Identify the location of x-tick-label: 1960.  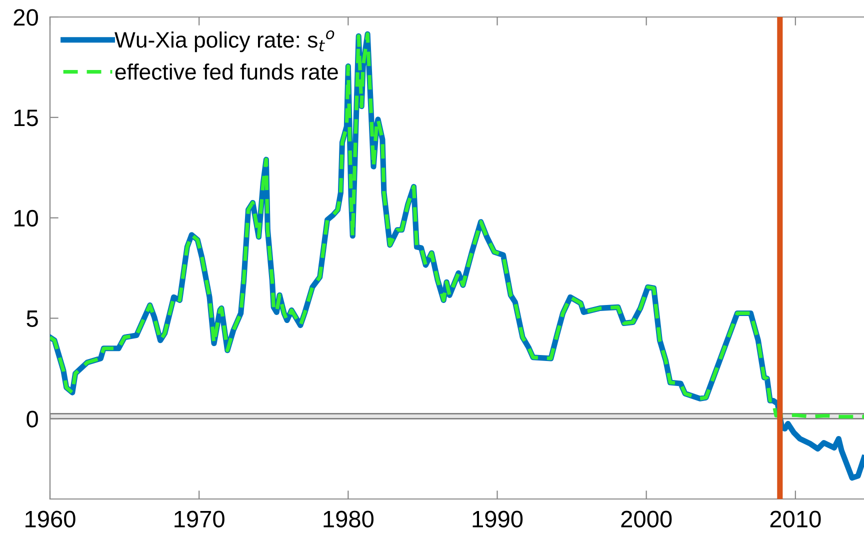
(51, 519).